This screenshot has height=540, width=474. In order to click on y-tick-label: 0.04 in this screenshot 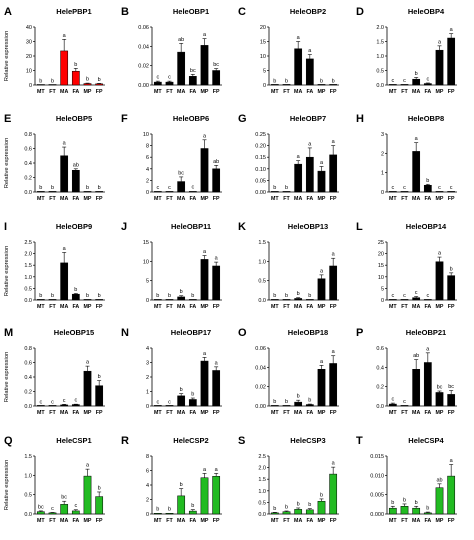, I will do `click(143, 47)`.